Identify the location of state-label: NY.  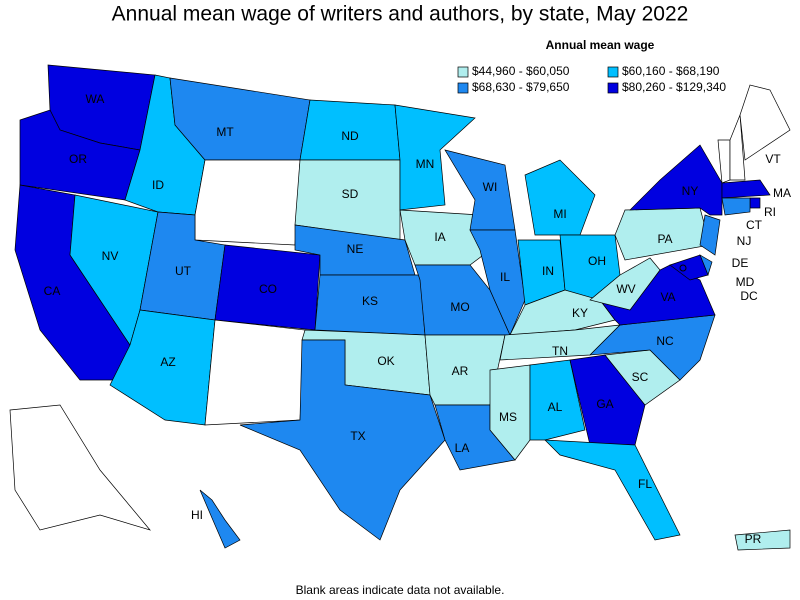
(690, 191).